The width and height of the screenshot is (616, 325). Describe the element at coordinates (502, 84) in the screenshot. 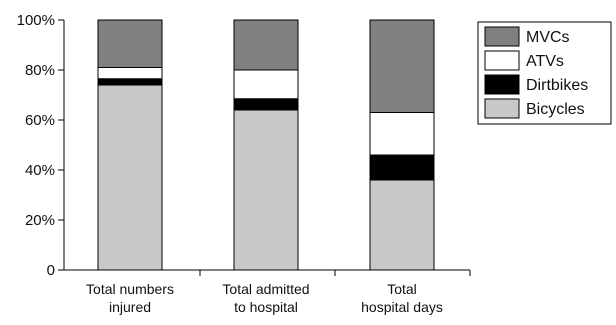

I see `legend-swatch-dirtbikes` at that location.